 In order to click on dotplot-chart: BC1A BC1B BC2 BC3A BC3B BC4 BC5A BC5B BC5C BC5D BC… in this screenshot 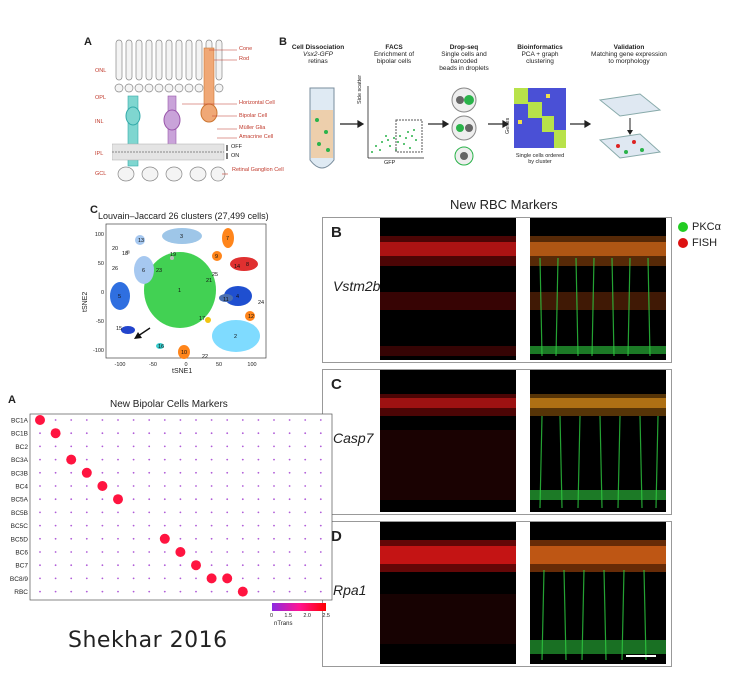, I will do `click(171, 507)`.